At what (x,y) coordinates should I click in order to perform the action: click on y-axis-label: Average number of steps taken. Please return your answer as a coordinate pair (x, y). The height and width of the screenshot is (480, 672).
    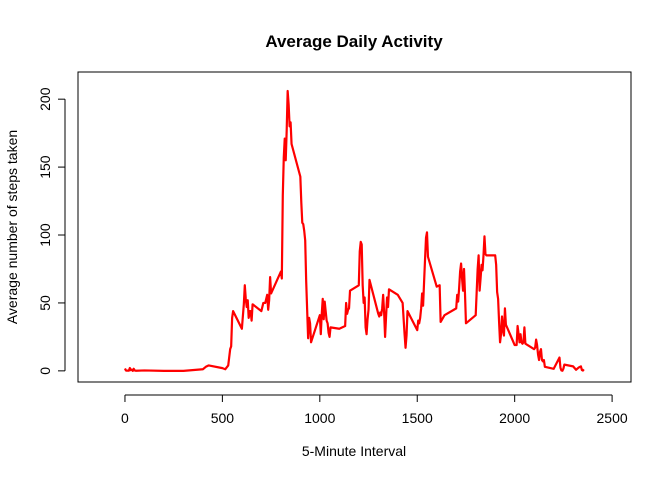
    Looking at the image, I should click on (12, 227).